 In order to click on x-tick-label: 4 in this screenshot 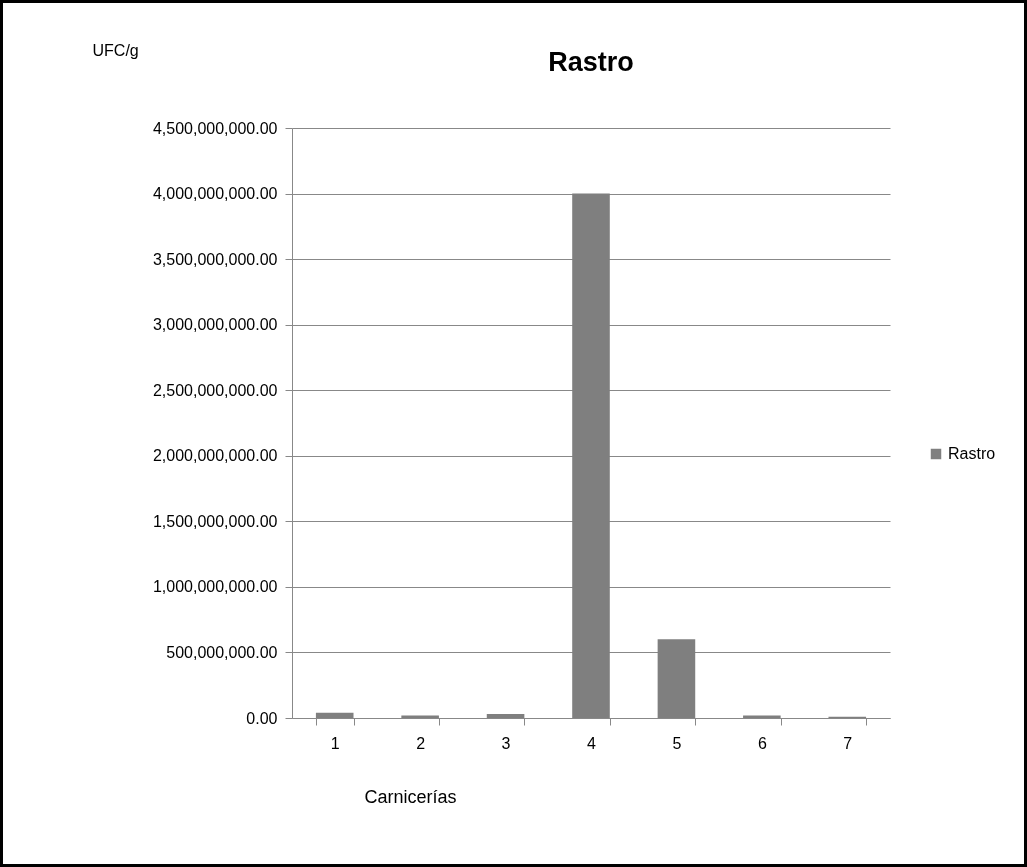, I will do `click(592, 743)`.